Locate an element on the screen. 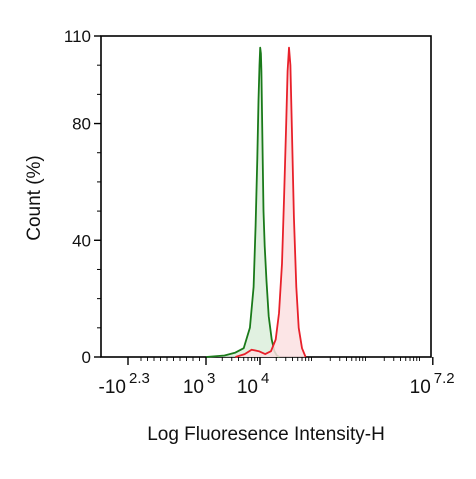 The width and height of the screenshot is (476, 479). x-tick-exponent: 2.3 is located at coordinates (139, 378).